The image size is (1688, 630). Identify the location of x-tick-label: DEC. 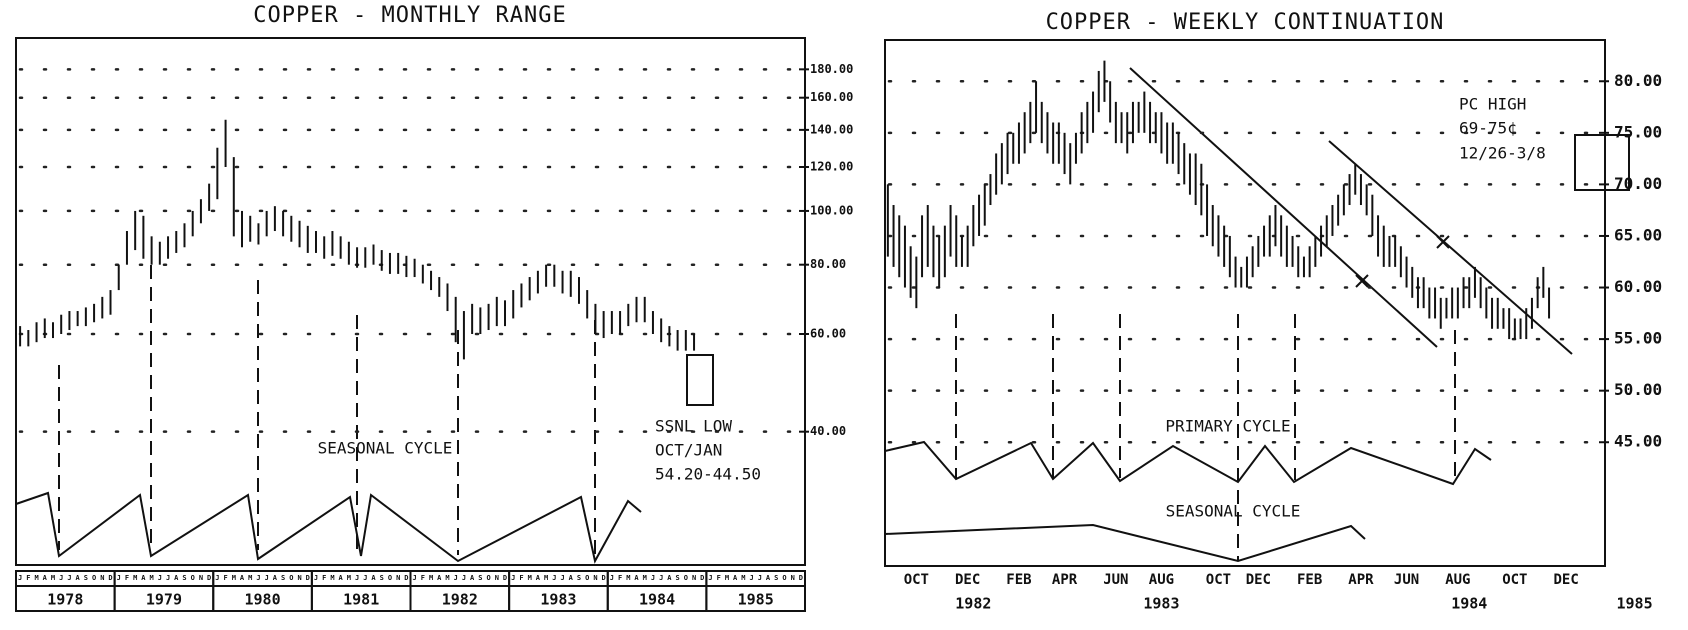
(967, 580).